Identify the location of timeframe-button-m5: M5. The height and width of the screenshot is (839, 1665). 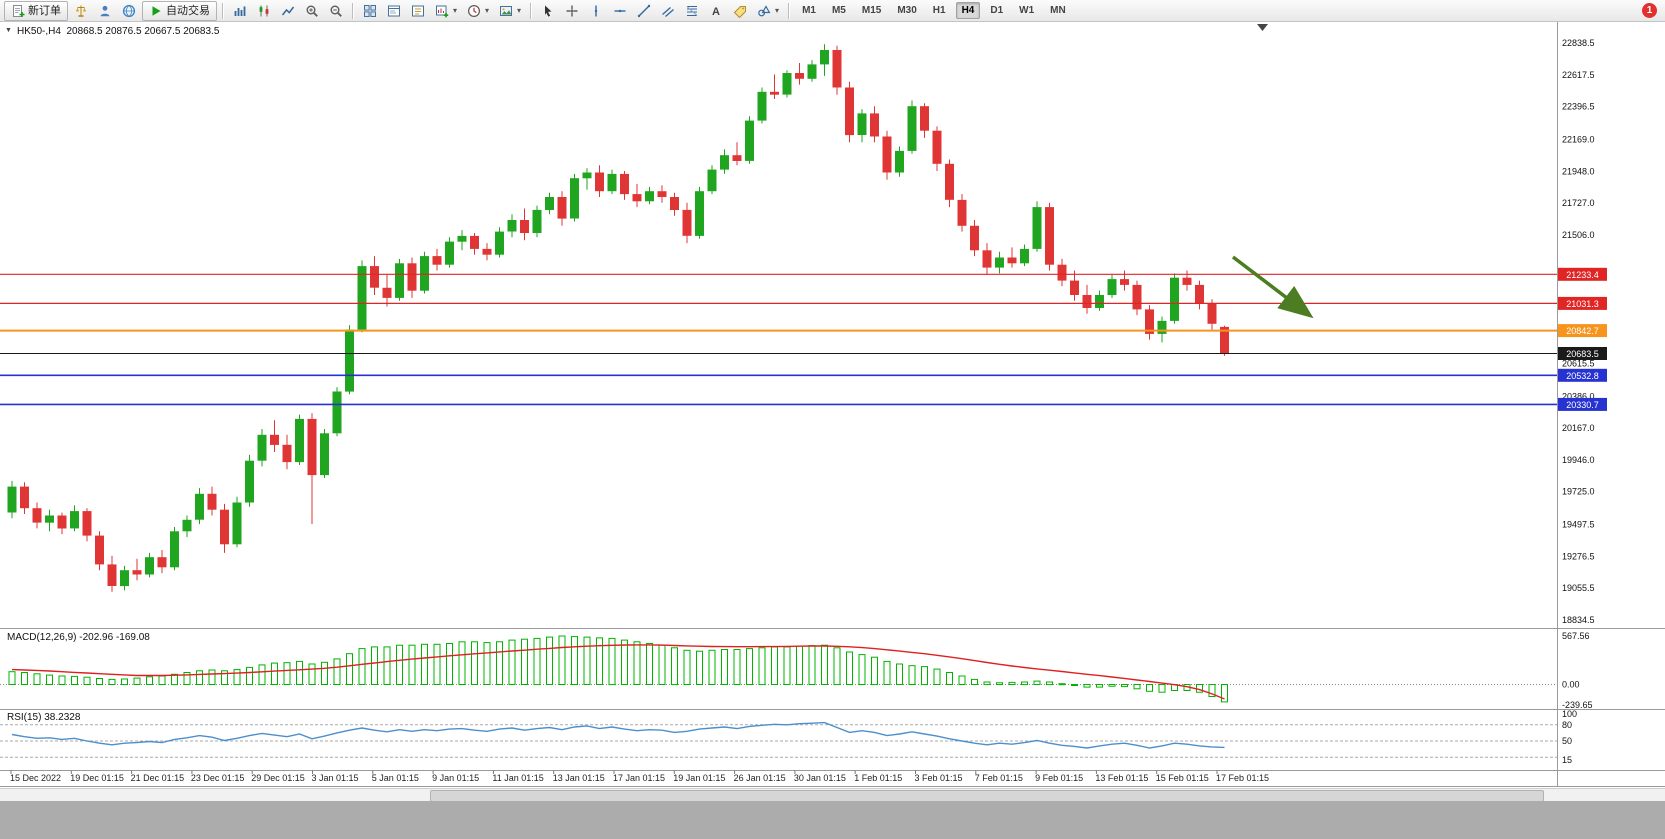
(838, 10).